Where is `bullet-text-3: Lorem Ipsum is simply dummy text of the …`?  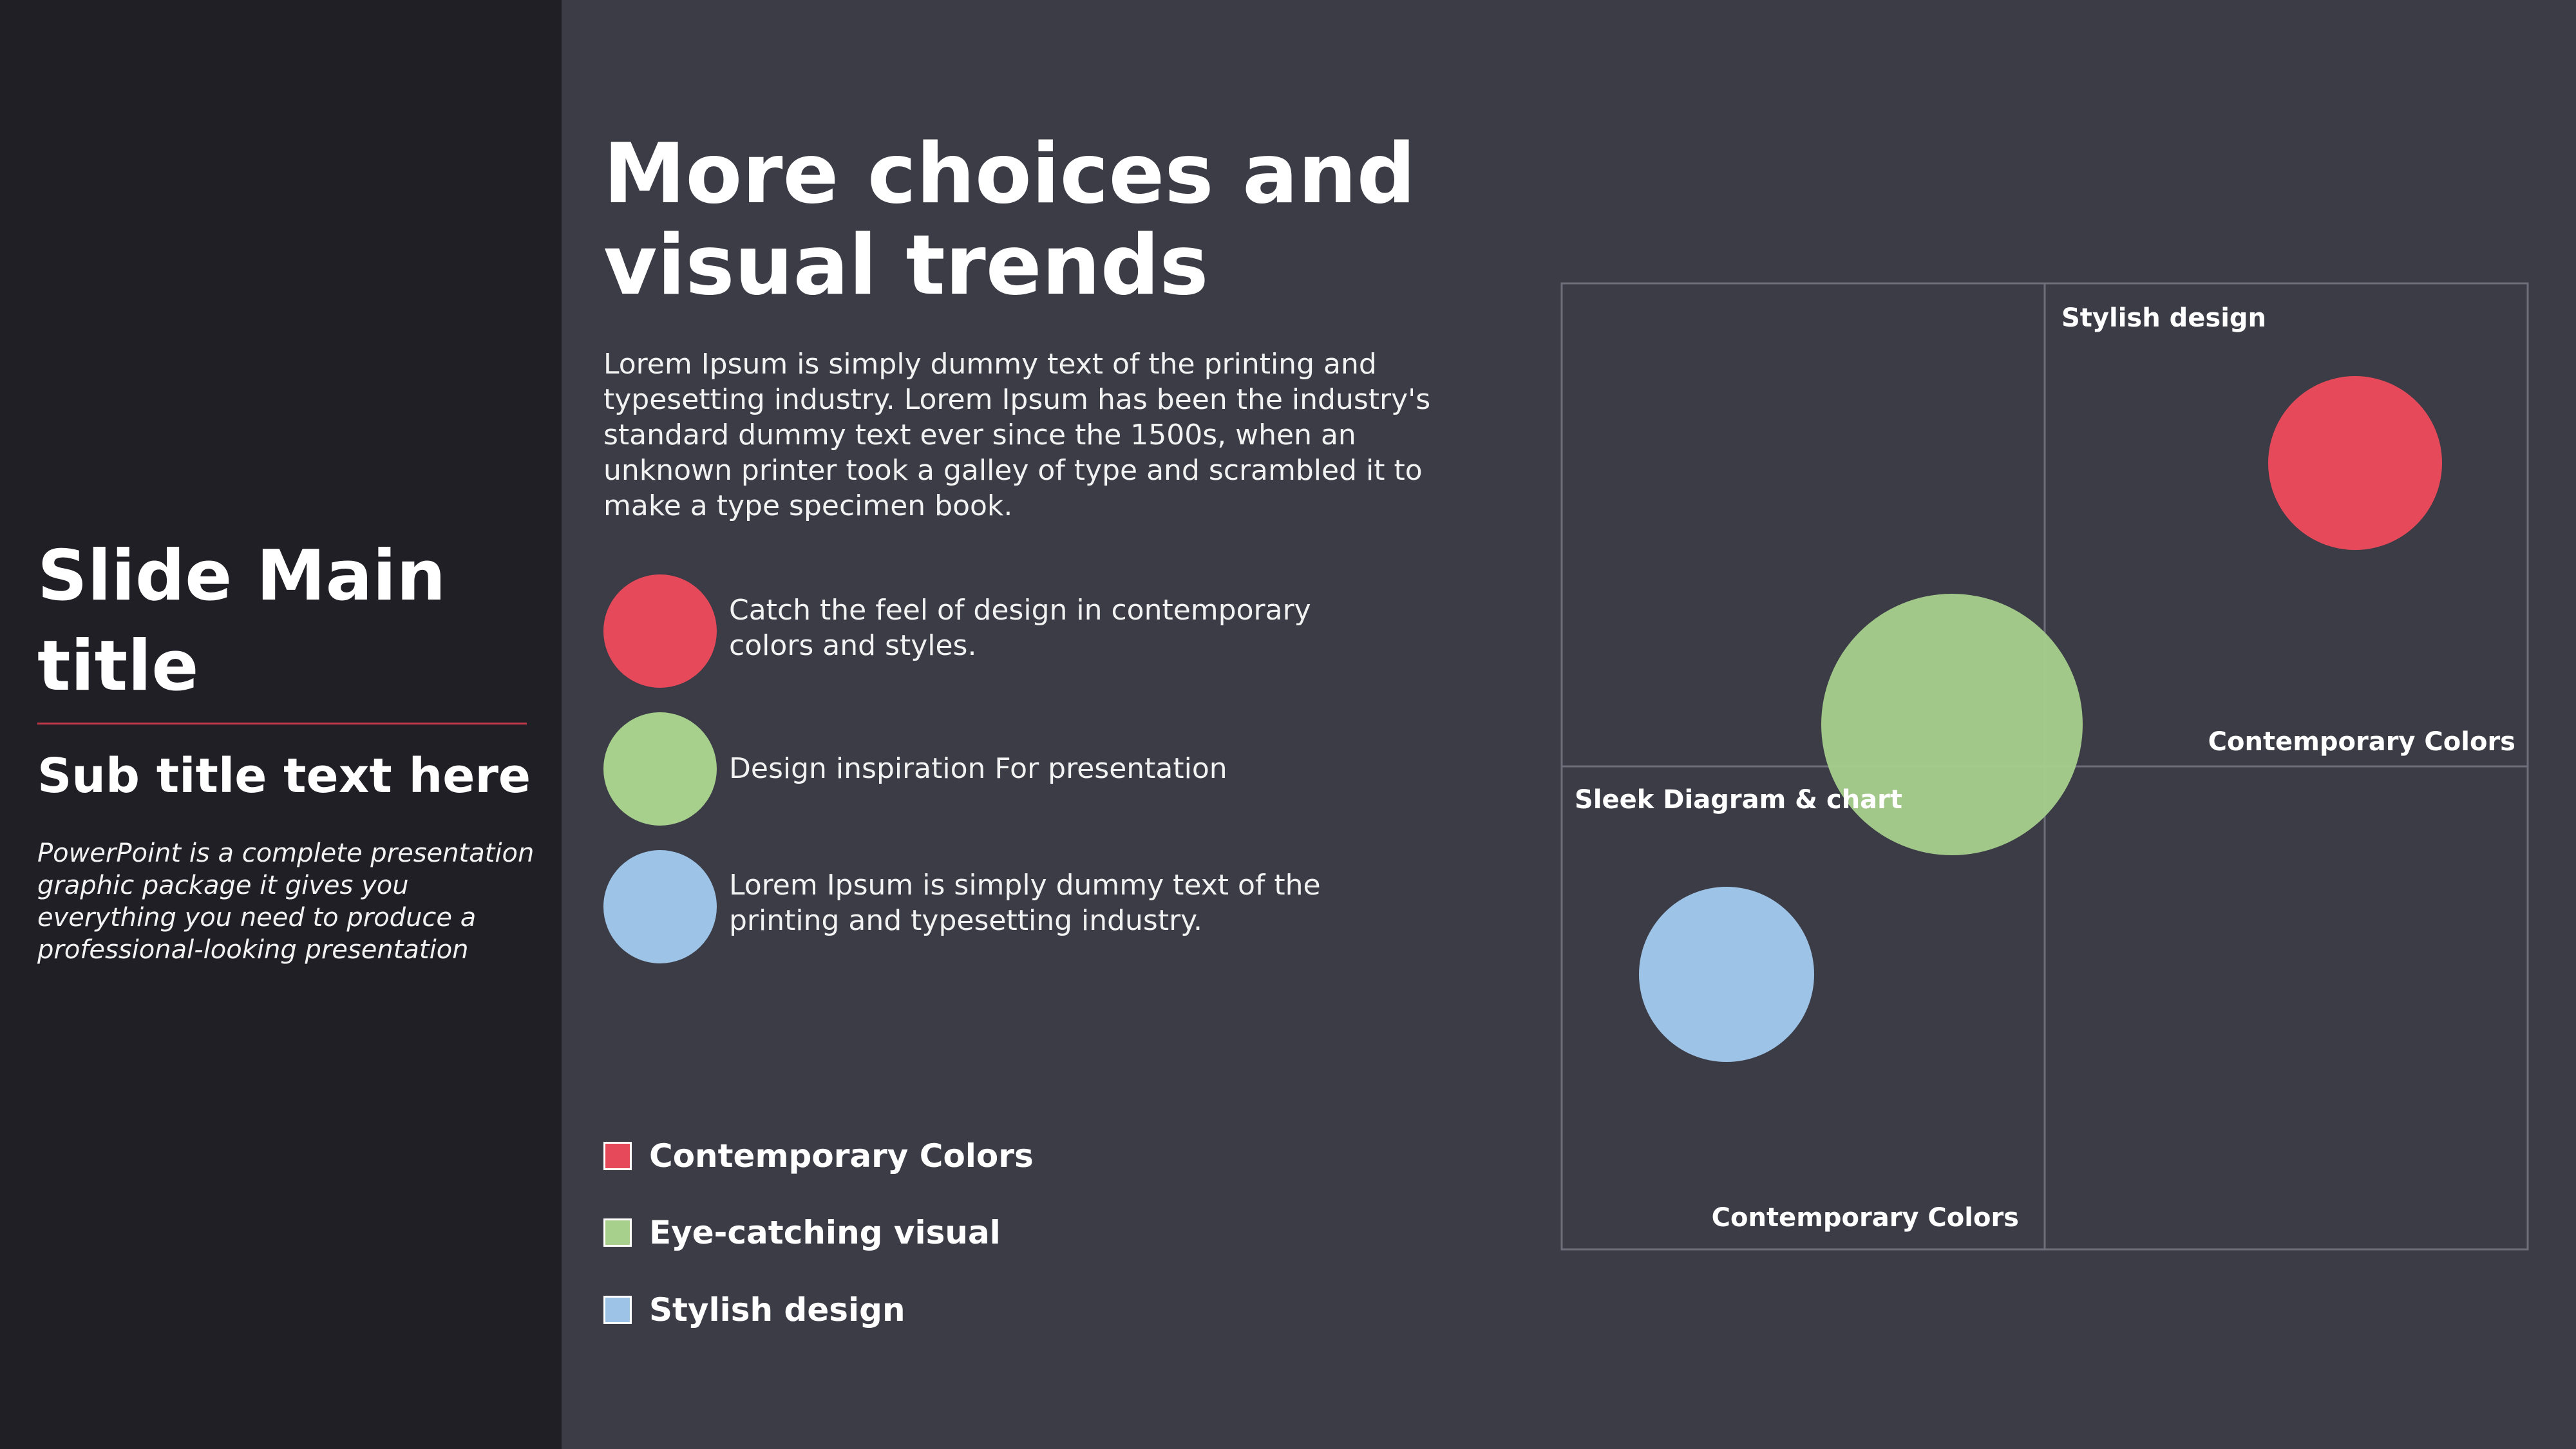
bullet-text-3: Lorem Ipsum is simply dummy text of the … is located at coordinates (1025, 903).